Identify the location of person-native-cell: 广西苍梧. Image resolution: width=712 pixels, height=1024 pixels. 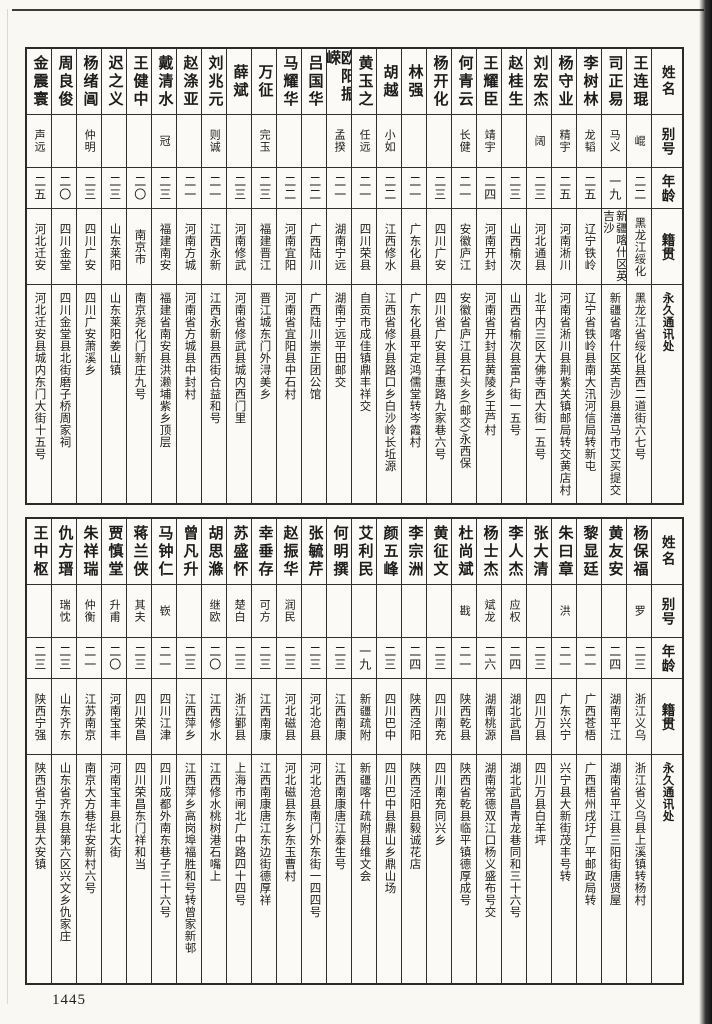
(589, 717).